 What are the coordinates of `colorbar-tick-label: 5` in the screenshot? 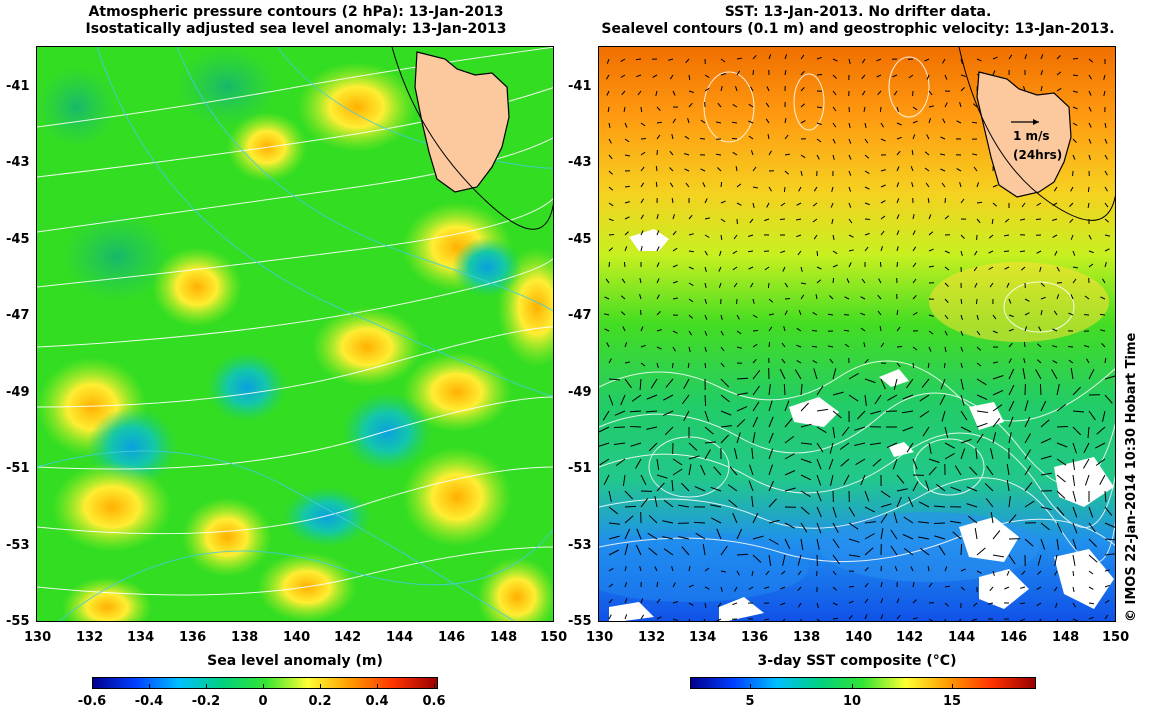 It's located at (750, 701).